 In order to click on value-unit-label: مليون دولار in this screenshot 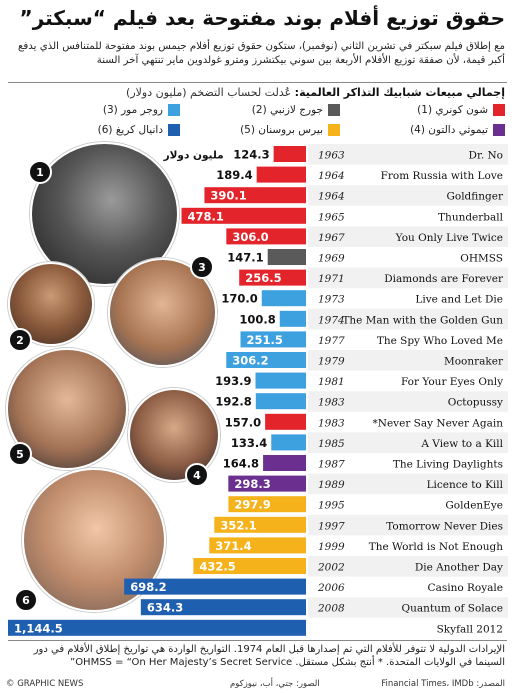, I will do `click(193, 156)`.